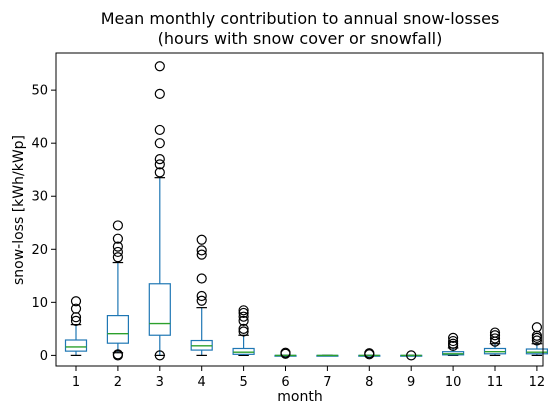 This screenshot has width=550, height=414. I want to click on y-tick-label: 30, so click(39, 197).